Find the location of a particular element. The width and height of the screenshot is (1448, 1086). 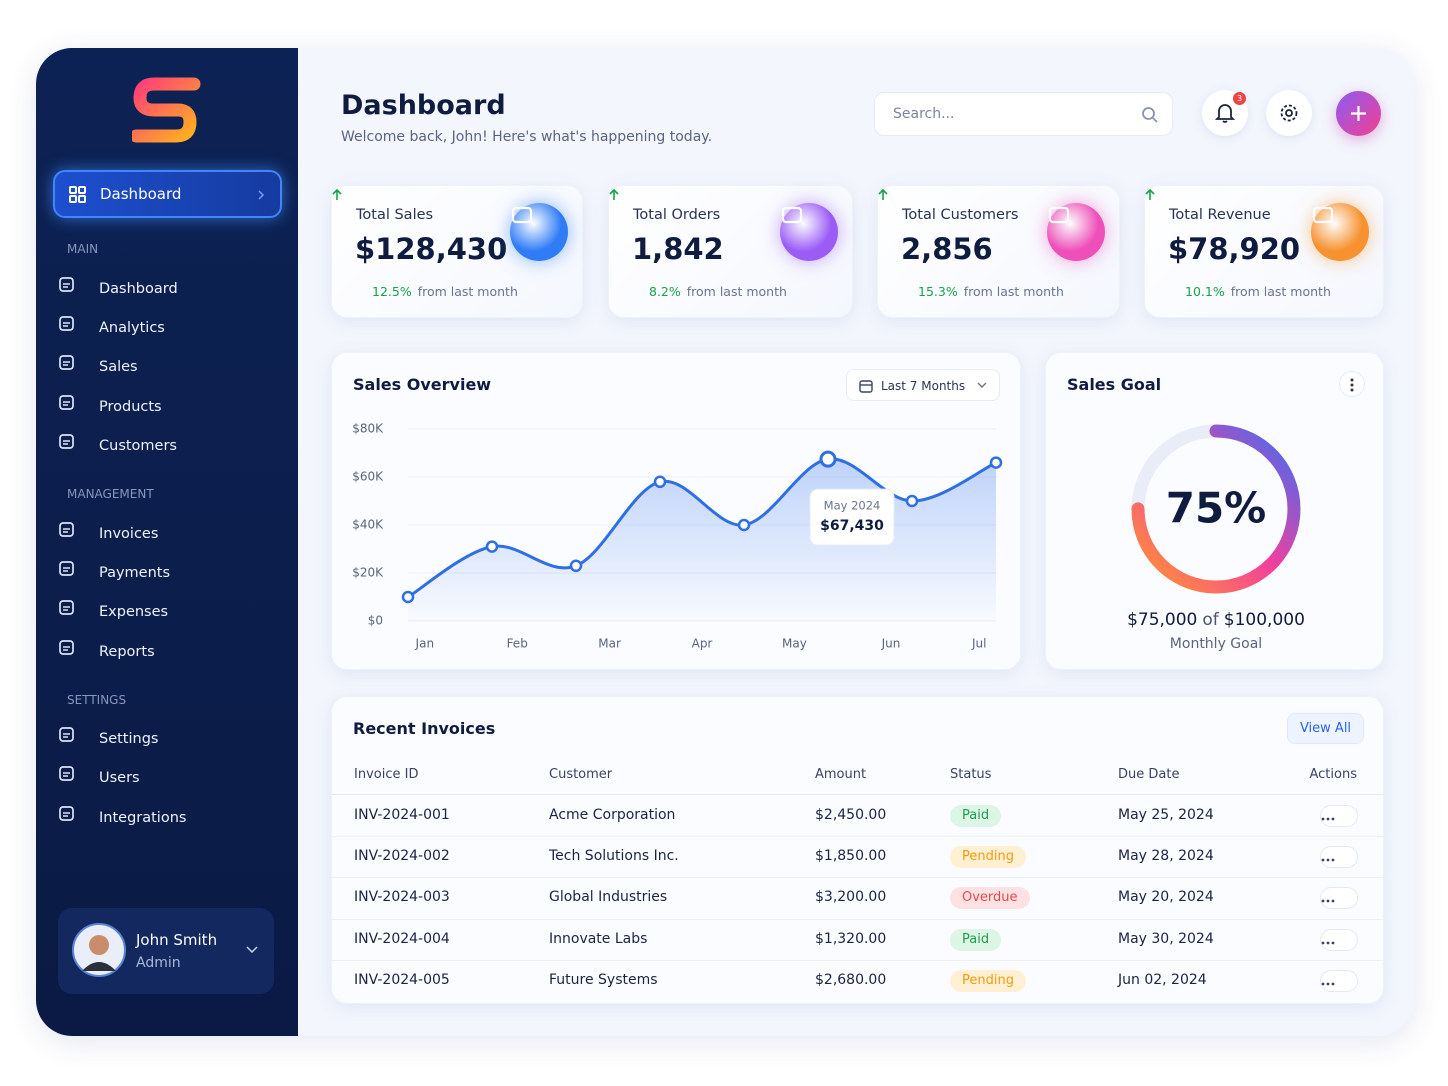

plus-icon is located at coordinates (1358, 113).